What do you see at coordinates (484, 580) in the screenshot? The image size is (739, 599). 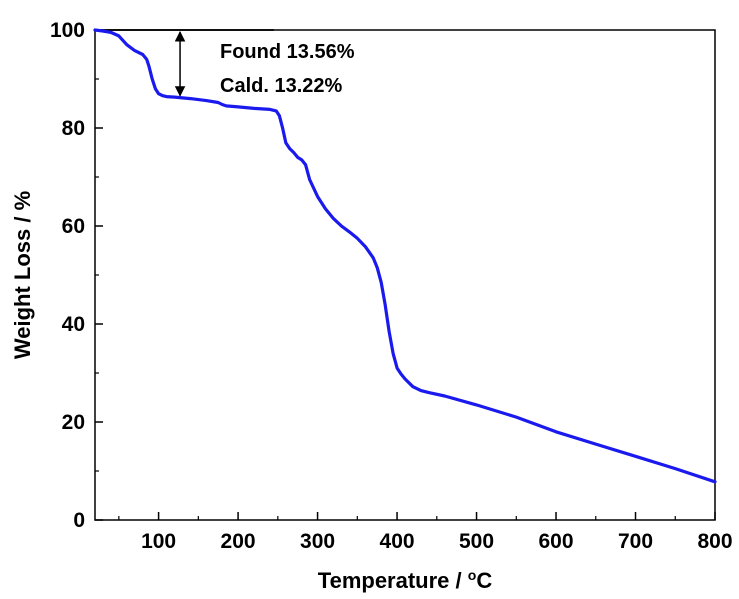 I see `x-axis-title-unit: C` at bounding box center [484, 580].